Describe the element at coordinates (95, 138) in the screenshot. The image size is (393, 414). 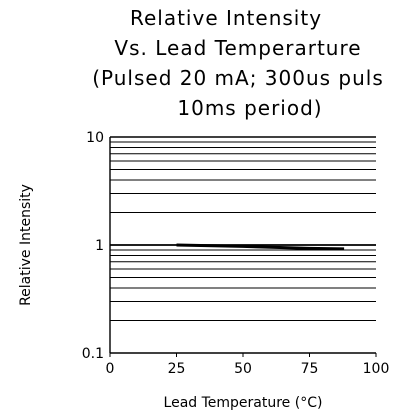
I see `y-tick-label: 10` at that location.